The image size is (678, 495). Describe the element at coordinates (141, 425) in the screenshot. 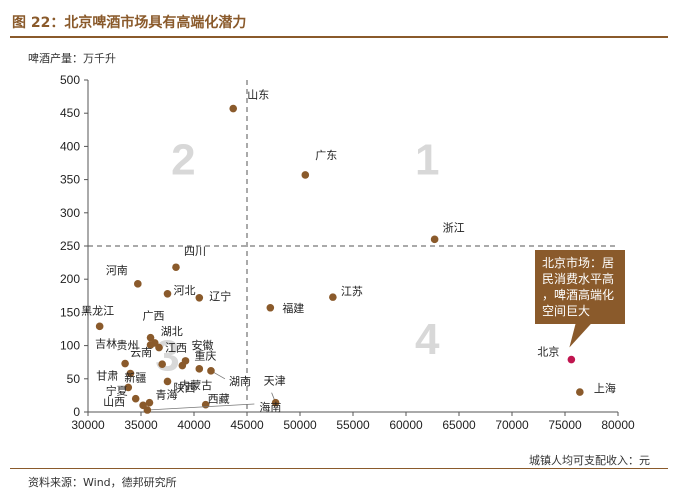

I see `x-tick-label: 35000` at that location.